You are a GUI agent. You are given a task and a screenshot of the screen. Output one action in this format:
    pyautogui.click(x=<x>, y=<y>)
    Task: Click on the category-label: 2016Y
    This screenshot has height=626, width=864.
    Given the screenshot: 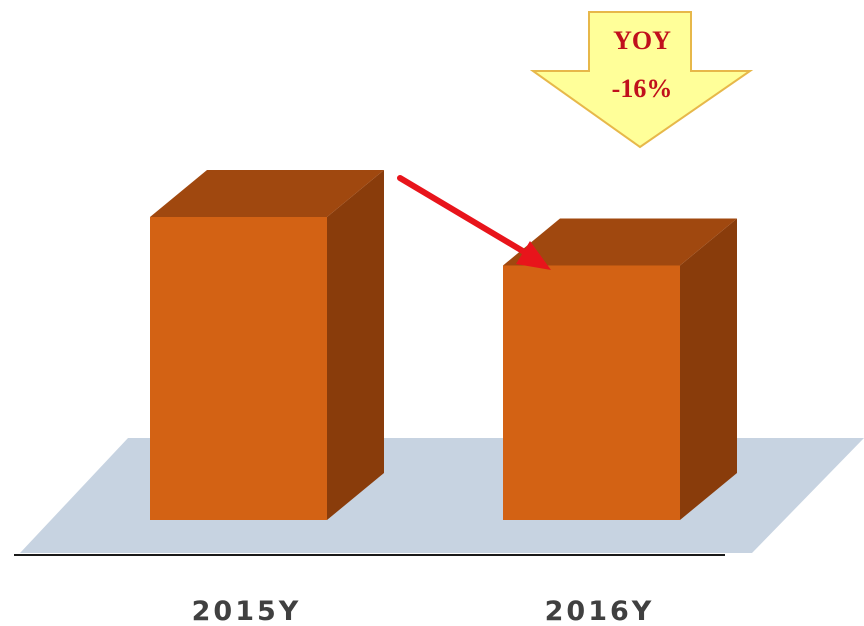 What is the action you would take?
    pyautogui.click(x=600, y=611)
    